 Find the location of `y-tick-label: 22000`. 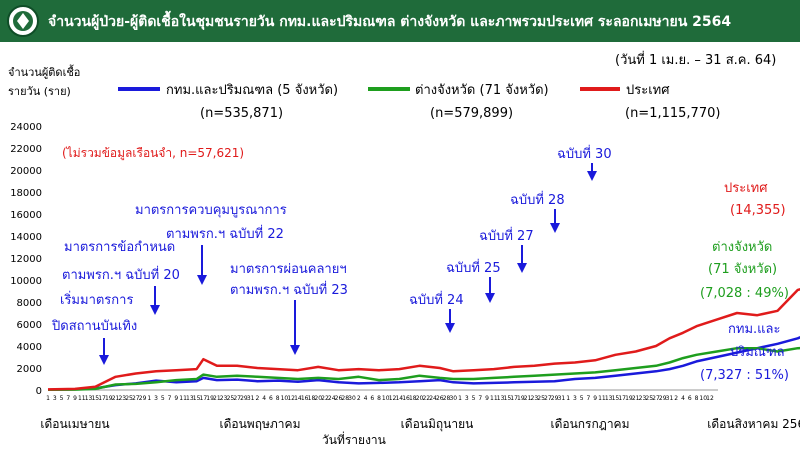

y-tick-label: 22000 is located at coordinates (26, 149).